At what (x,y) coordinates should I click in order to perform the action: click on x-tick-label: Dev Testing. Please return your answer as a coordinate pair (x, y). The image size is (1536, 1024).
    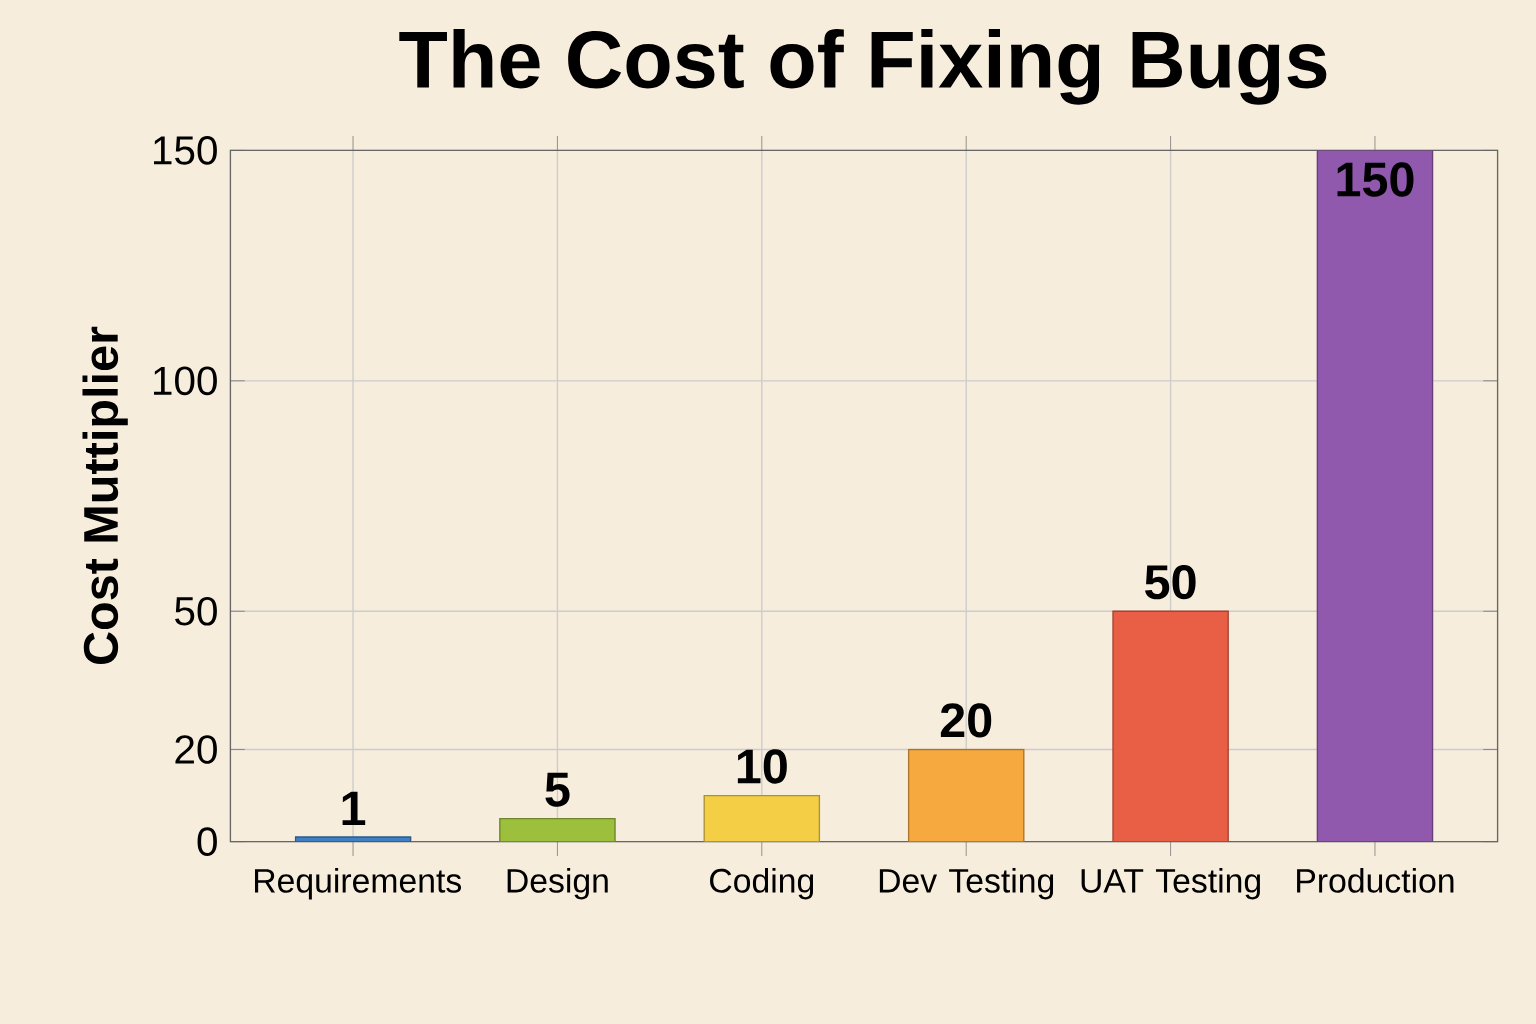
    Looking at the image, I should click on (966, 883).